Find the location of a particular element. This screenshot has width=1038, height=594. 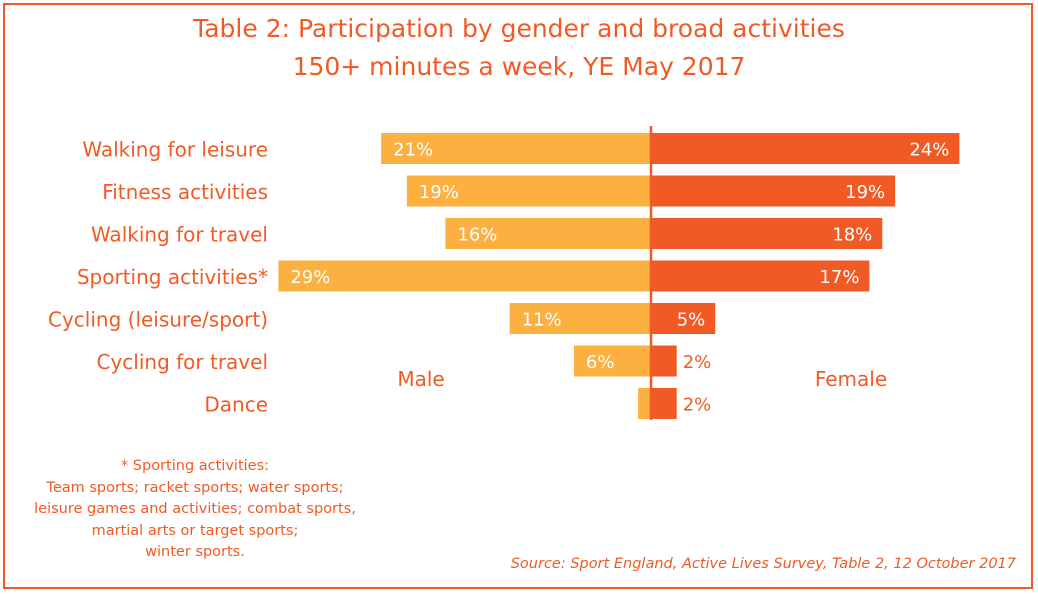

category-label: Walking for travel is located at coordinates (179, 235).